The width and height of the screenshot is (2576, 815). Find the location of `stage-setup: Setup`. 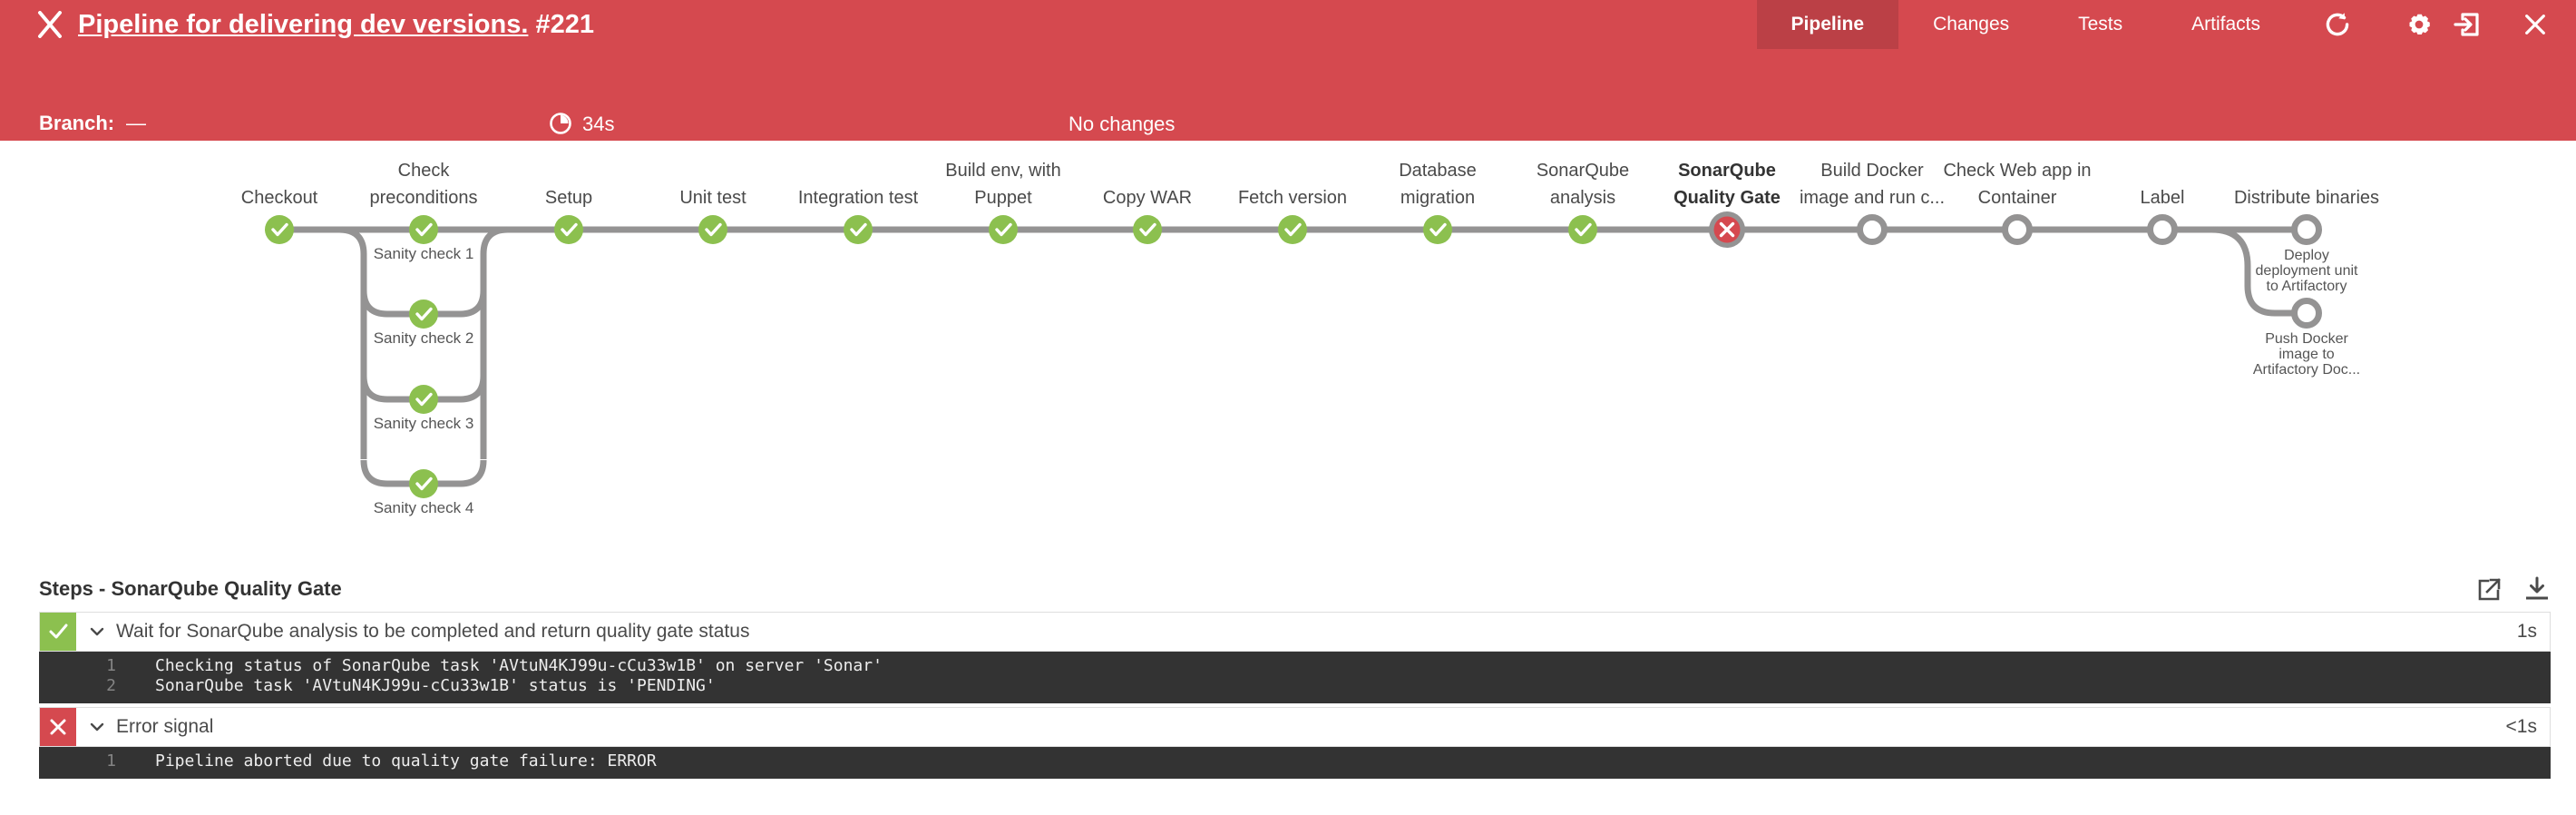

stage-setup: Setup is located at coordinates (568, 198).